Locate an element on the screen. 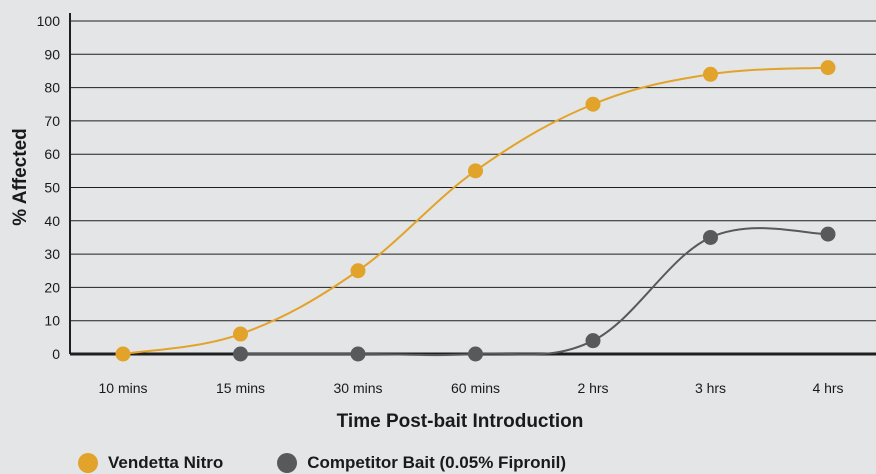  x-tick-label-2: 30 mins is located at coordinates (357, 388).